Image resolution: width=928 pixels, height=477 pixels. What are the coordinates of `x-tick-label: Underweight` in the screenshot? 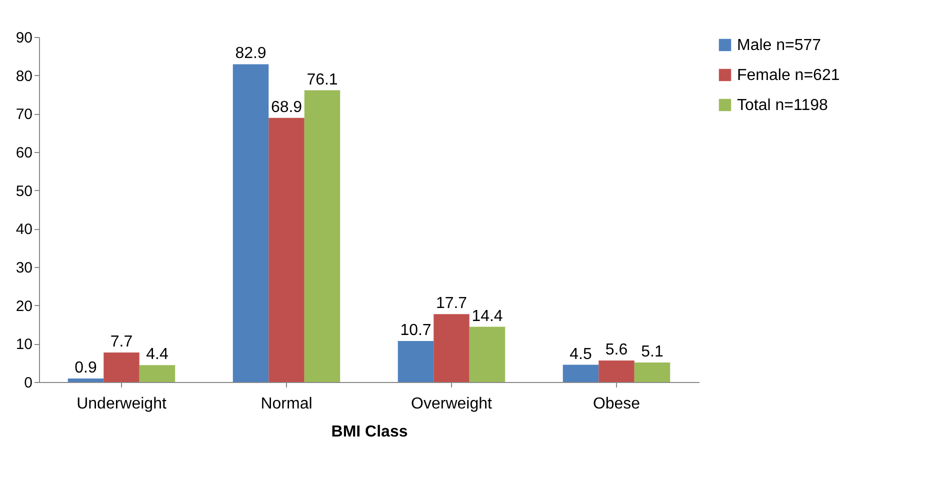 It's located at (121, 404).